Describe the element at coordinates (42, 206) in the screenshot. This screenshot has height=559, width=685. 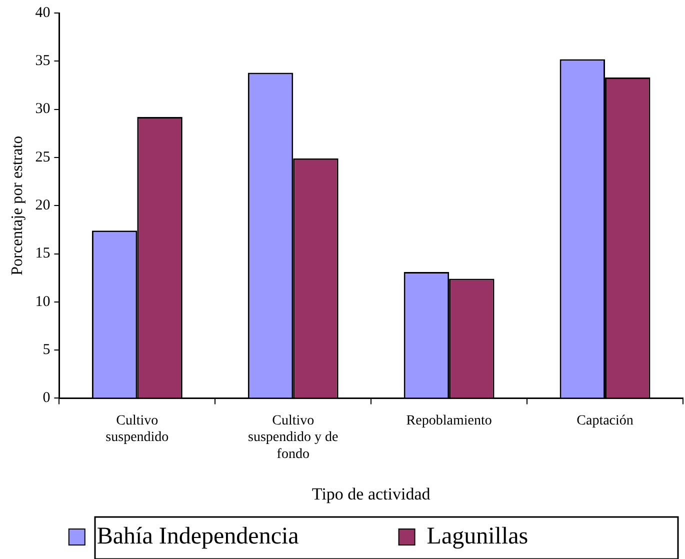
I see `y-tick-label: 20` at that location.